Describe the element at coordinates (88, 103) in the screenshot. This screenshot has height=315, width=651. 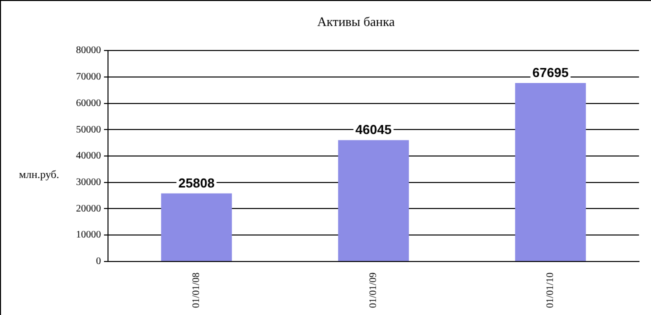
I see `y-tick-label: 60000` at that location.